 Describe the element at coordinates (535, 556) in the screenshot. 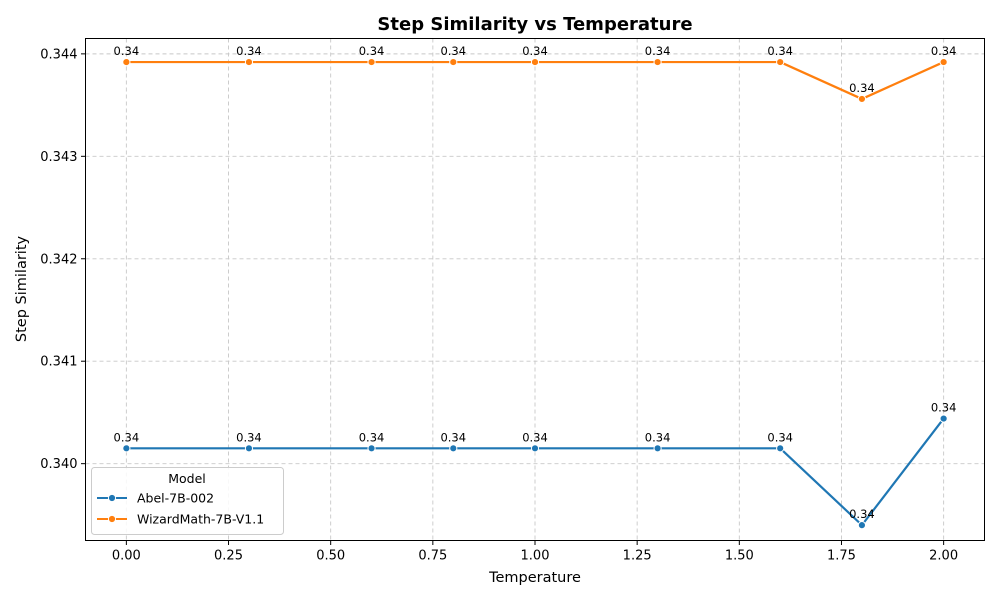

I see `x-tick-label: 1.00` at that location.